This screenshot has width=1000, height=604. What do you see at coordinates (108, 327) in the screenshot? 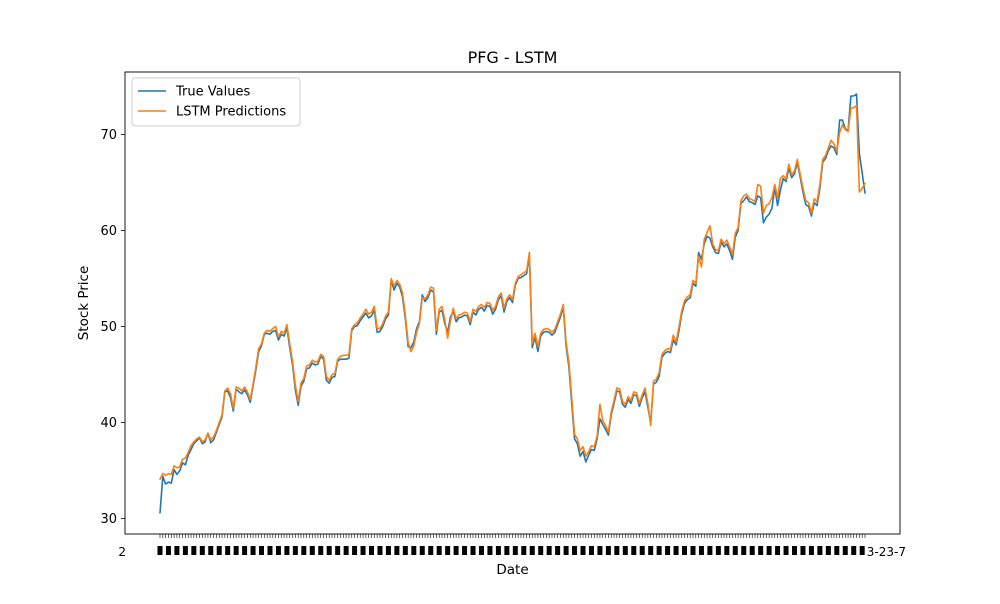
I see `y-tick-label: 50` at bounding box center [108, 327].